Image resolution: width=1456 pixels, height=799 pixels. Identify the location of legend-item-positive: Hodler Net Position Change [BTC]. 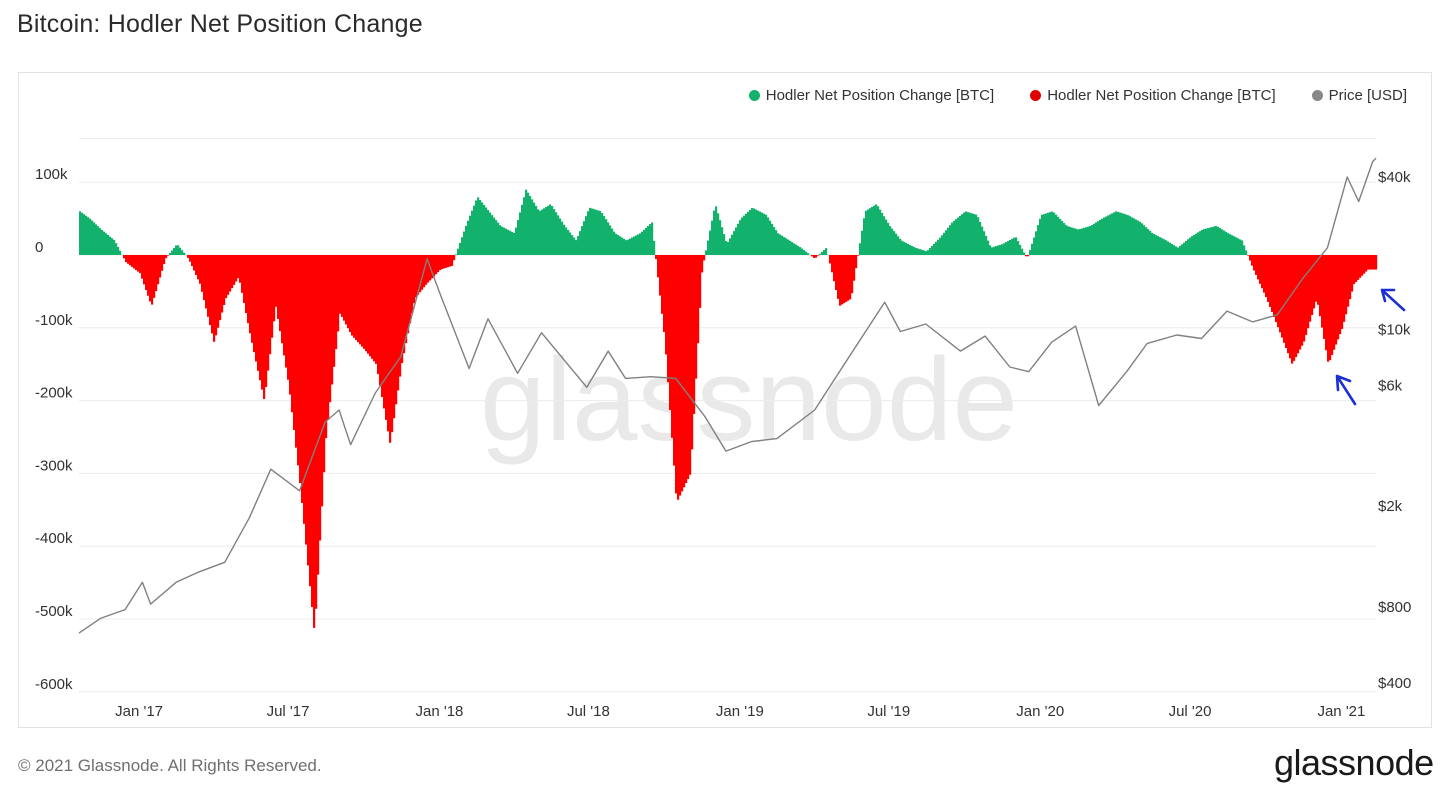
(871, 95).